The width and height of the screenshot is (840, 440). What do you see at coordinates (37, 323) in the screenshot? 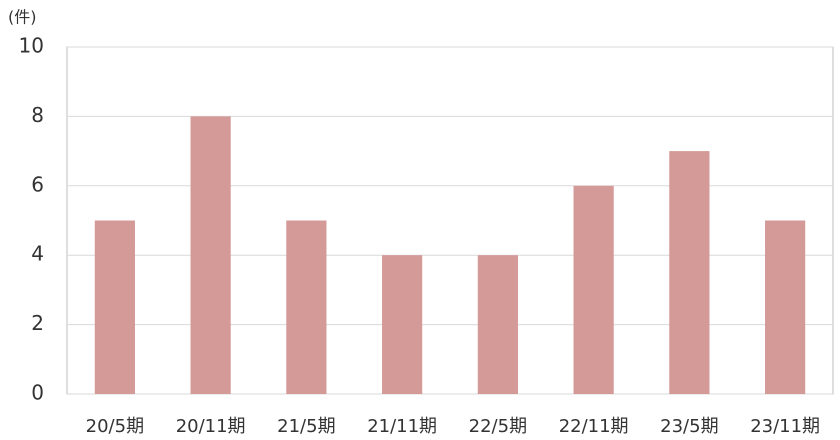
I see `y-tick-label: 2` at bounding box center [37, 323].